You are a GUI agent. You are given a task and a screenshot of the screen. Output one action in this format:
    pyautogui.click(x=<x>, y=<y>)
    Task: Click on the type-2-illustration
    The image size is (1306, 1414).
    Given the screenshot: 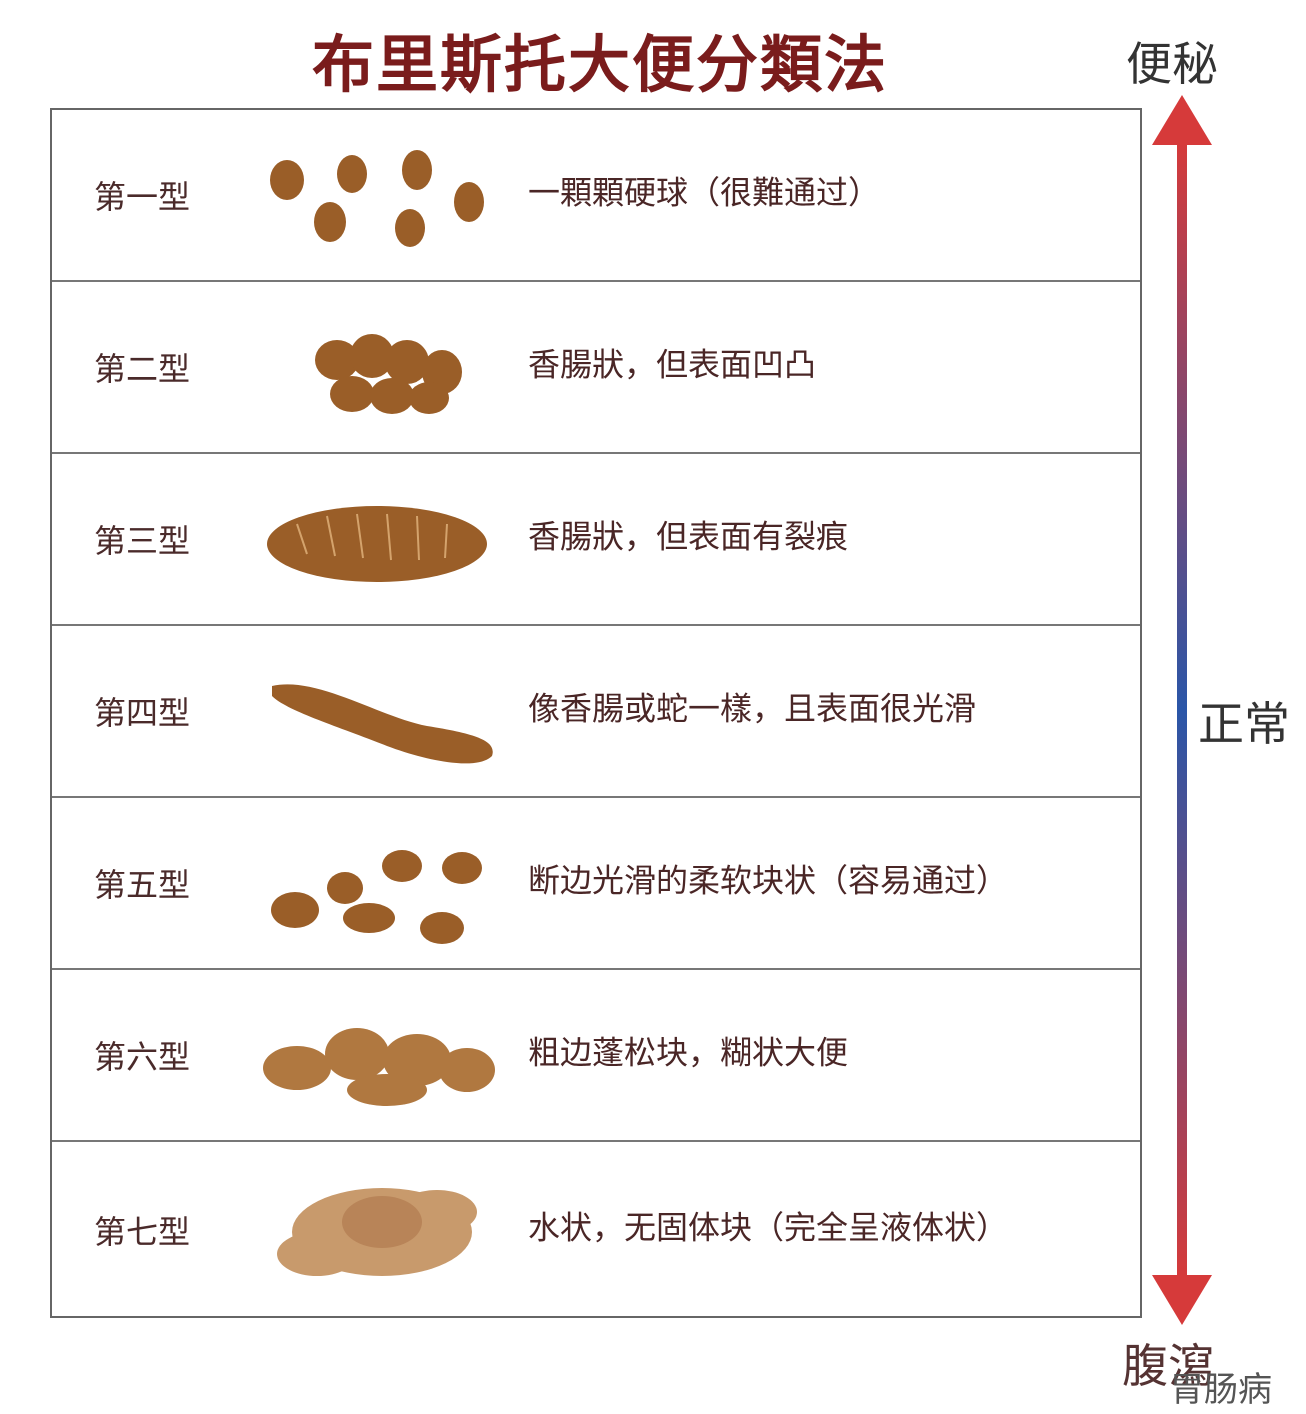 What is the action you would take?
    pyautogui.click(x=388, y=374)
    